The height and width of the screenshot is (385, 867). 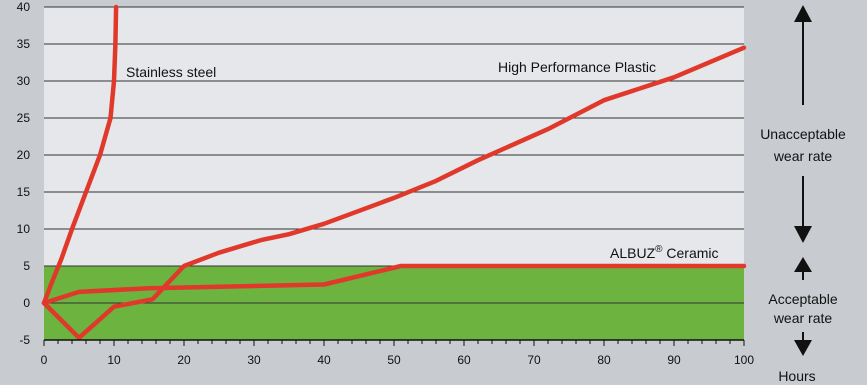 What do you see at coordinates (802, 299) in the screenshot?
I see `acceptable-label-line1: Acceptable` at bounding box center [802, 299].